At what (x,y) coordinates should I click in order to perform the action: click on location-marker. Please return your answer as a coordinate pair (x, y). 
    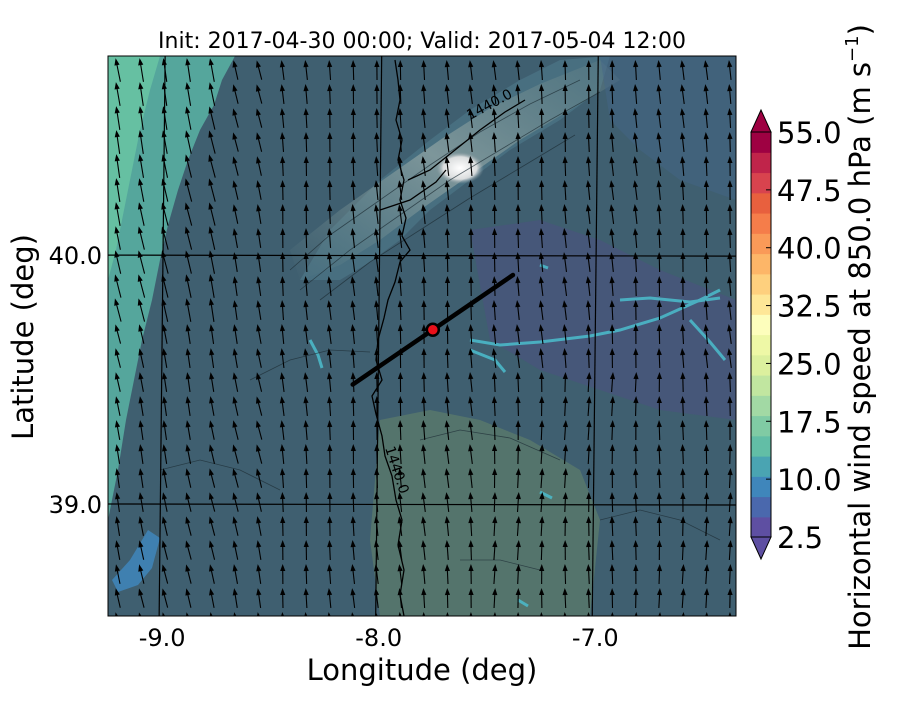
    Looking at the image, I should click on (433, 330).